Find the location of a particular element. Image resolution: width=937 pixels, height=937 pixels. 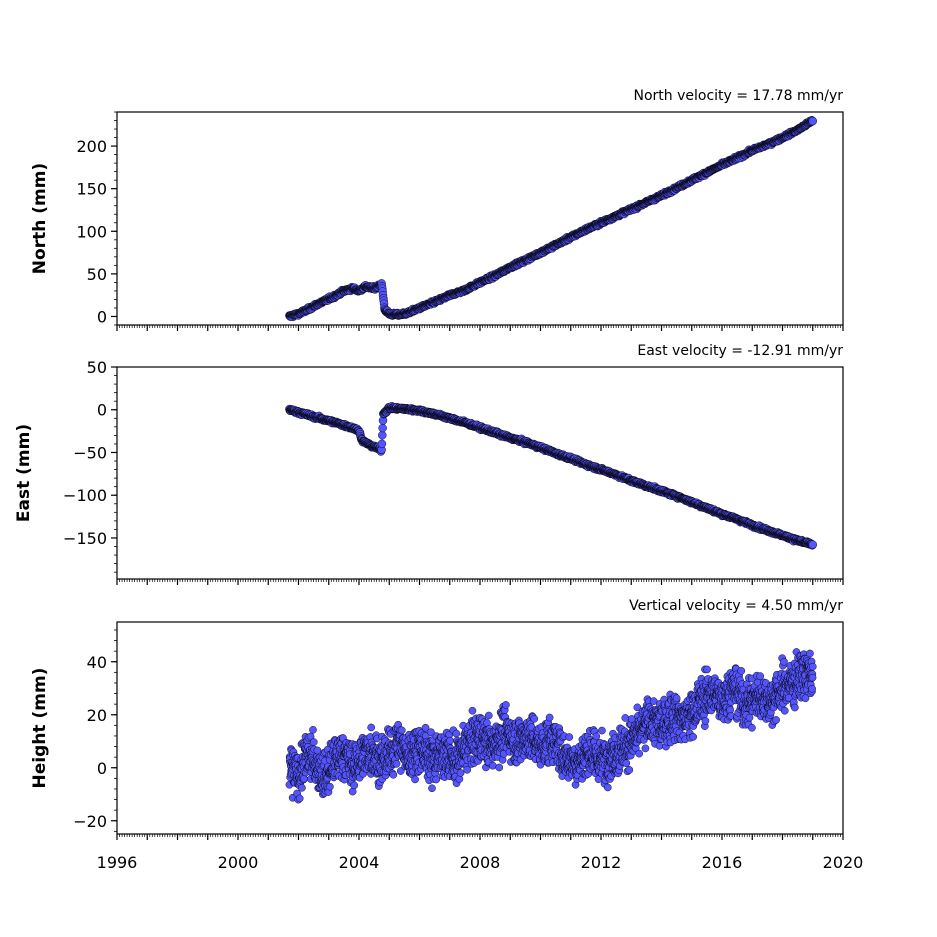

y-tick-label: 200 is located at coordinates (91, 146).